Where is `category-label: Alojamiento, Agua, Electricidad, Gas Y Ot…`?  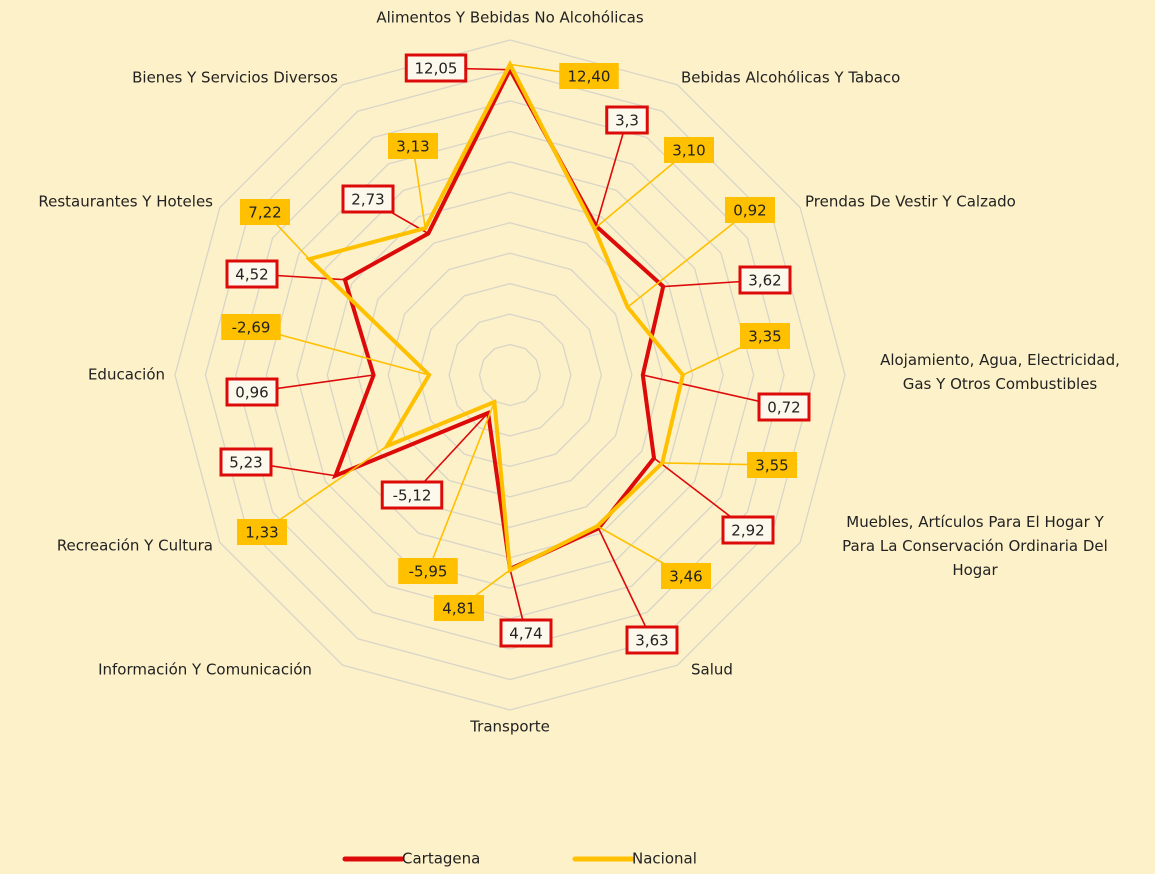 category-label: Alojamiento, Agua, Electricidad, Gas Y Ot… is located at coordinates (1000, 372).